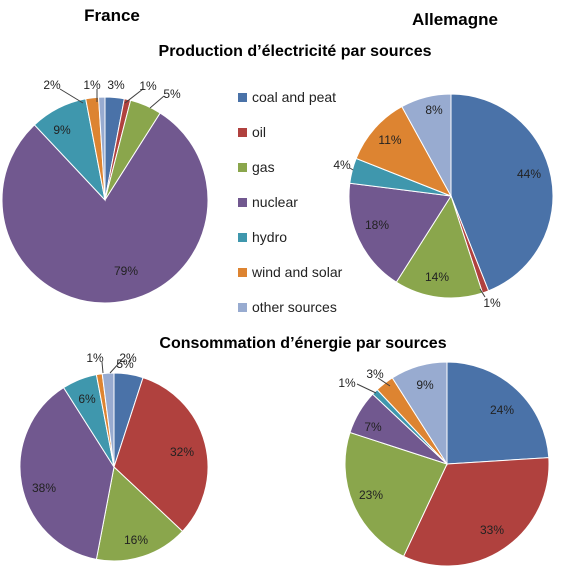 Image resolution: width=562 pixels, height=585 pixels. What do you see at coordinates (269, 237) in the screenshot?
I see `legend-label: hydro` at bounding box center [269, 237].